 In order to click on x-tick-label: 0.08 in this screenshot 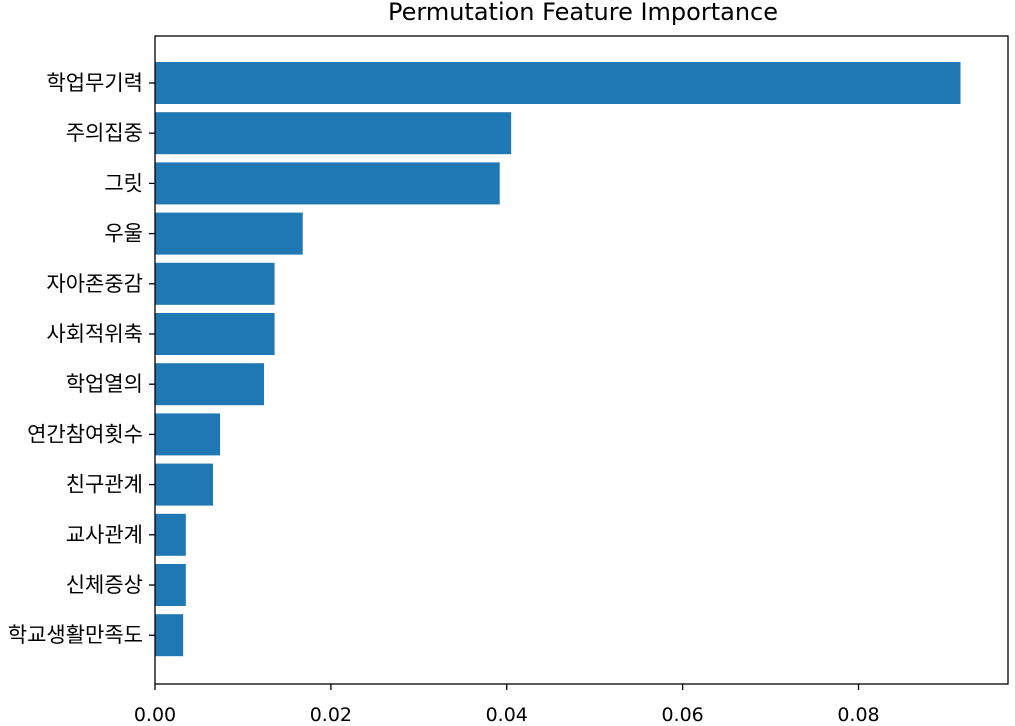, I will do `click(858, 715)`.